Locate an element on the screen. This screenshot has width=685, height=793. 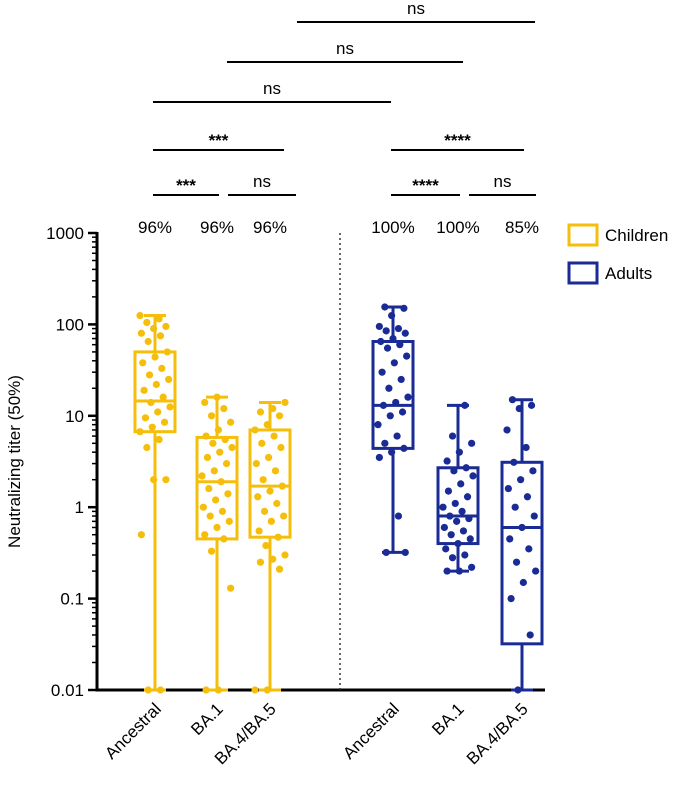
percent-labels: 96% 96% 96% 100% 100% 85% is located at coordinates (338, 227).